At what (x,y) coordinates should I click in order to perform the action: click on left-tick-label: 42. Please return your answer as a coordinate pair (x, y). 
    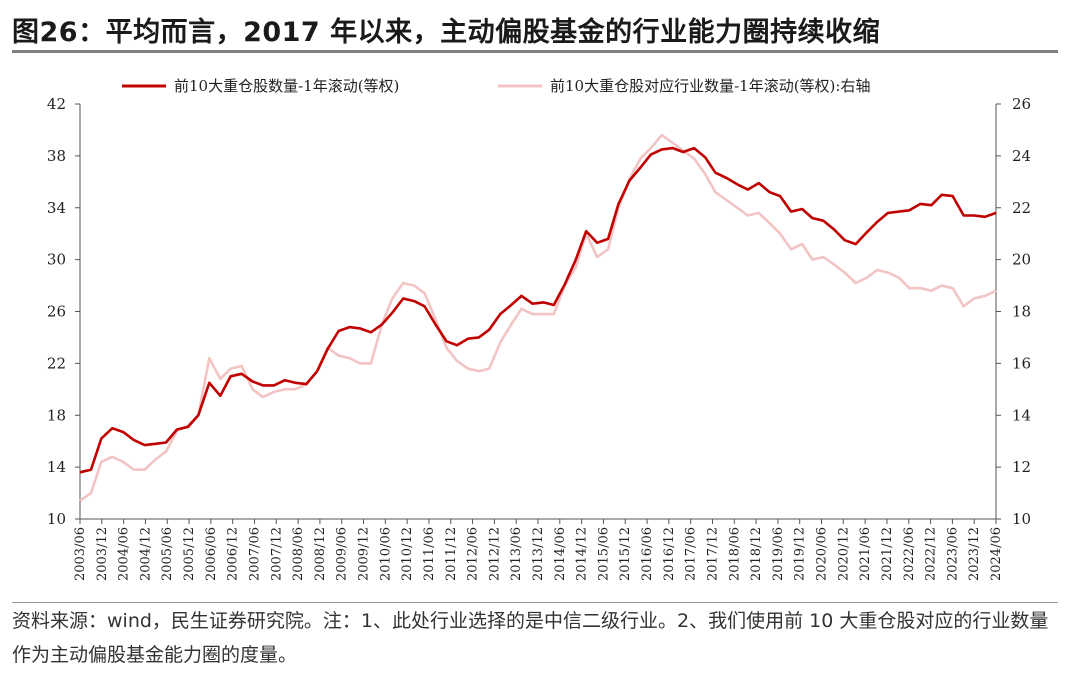
    Looking at the image, I should click on (56, 104).